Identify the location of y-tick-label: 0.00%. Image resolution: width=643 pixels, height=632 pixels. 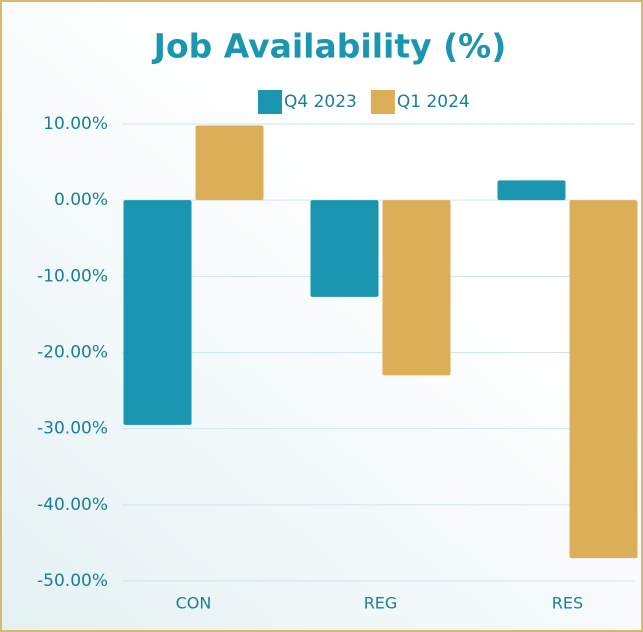
(81, 200).